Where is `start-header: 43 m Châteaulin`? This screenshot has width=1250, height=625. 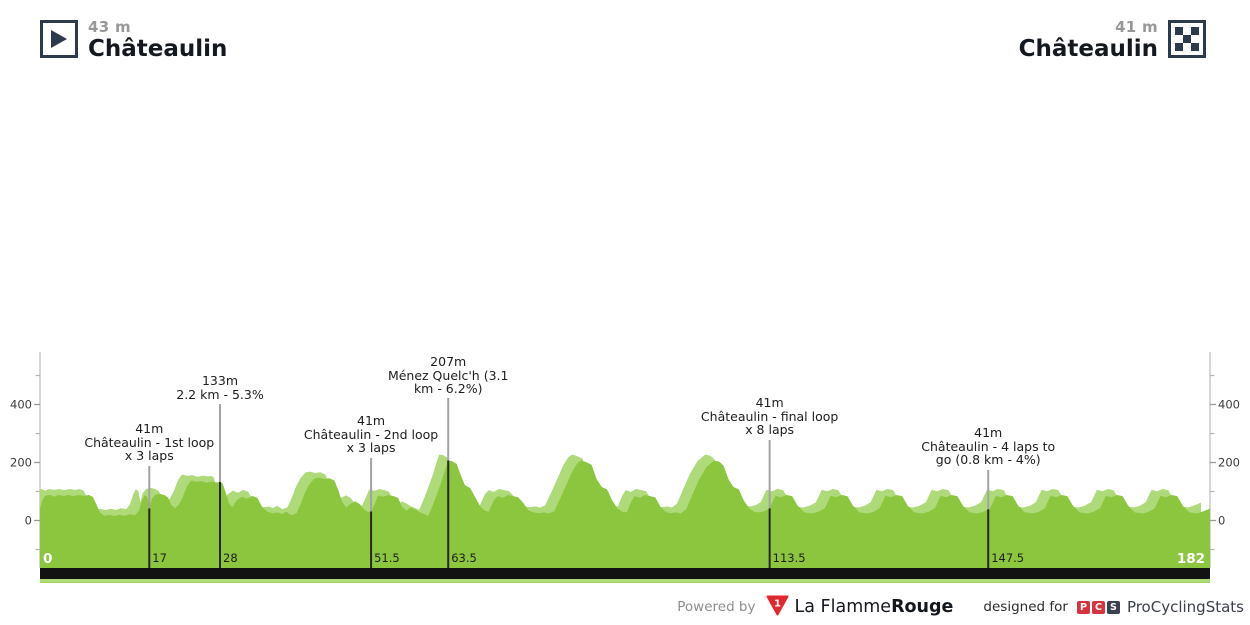
start-header: 43 m Châteaulin is located at coordinates (134, 40).